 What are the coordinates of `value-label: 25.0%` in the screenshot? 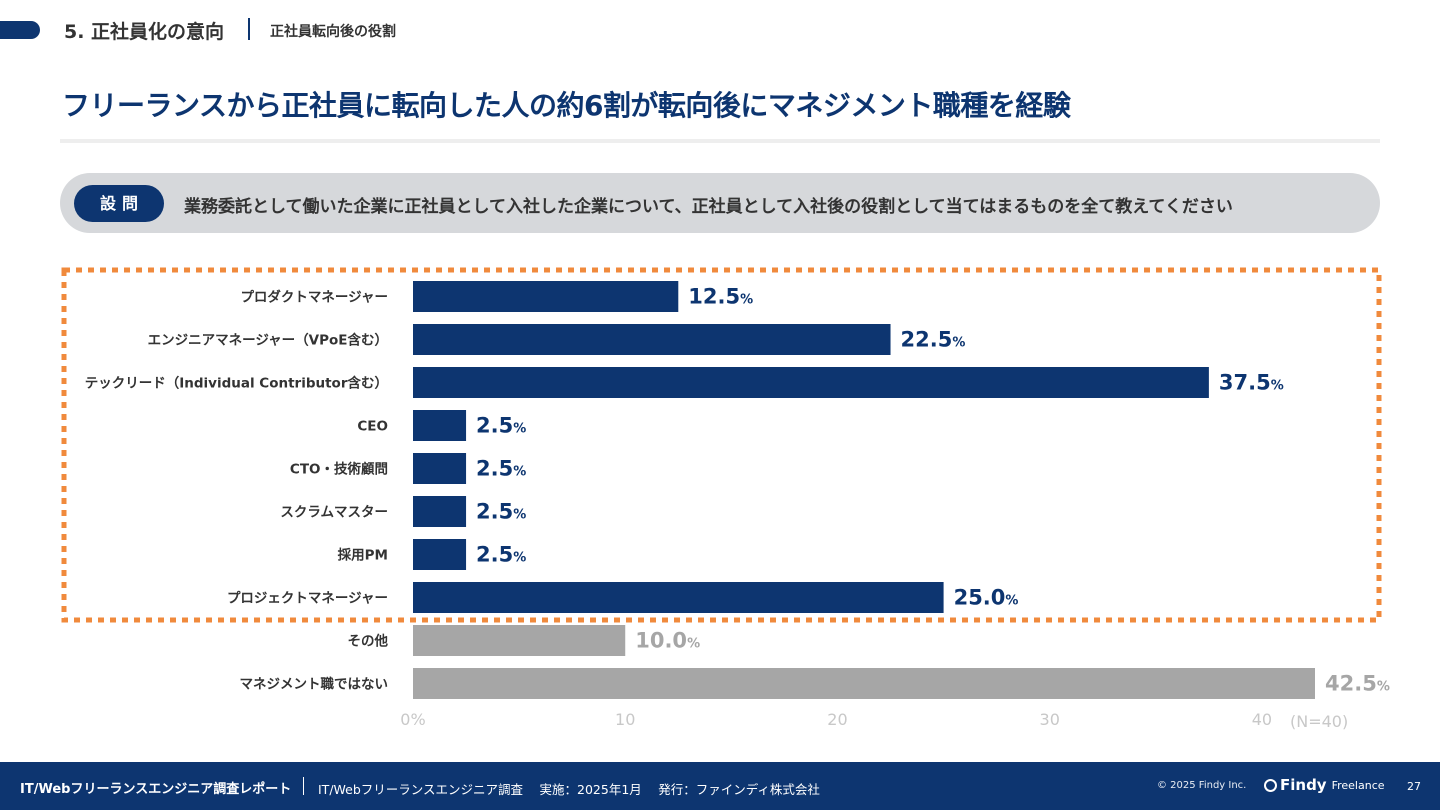 It's located at (986, 598).